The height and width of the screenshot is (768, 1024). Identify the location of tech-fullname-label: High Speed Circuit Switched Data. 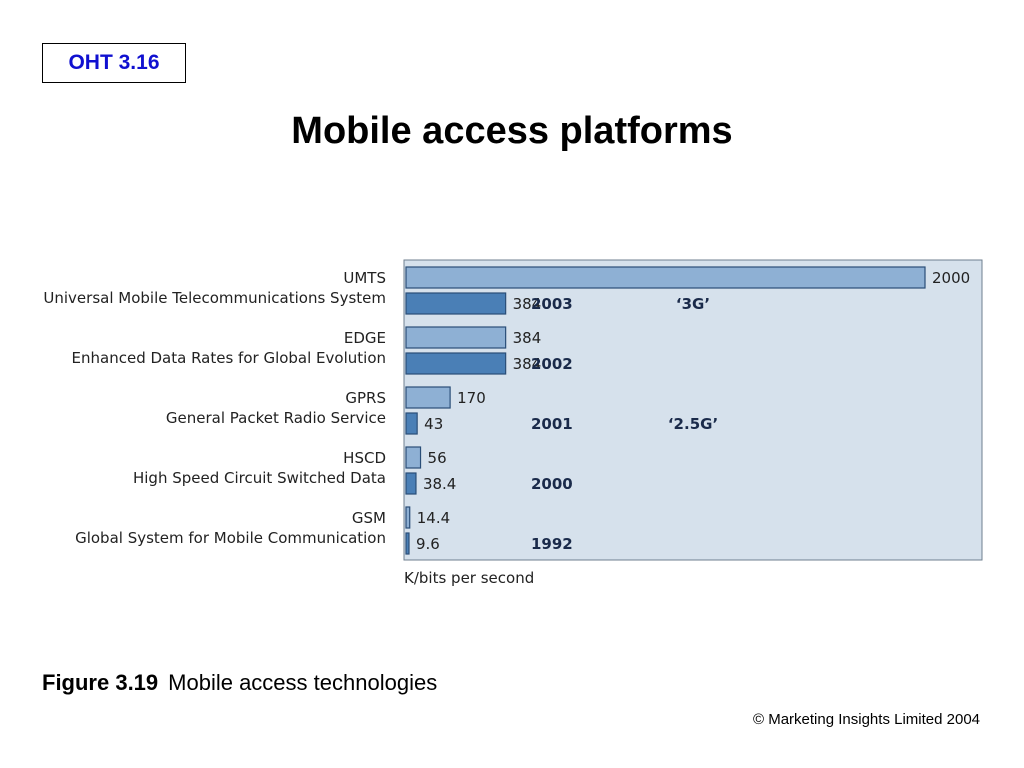
(259, 478).